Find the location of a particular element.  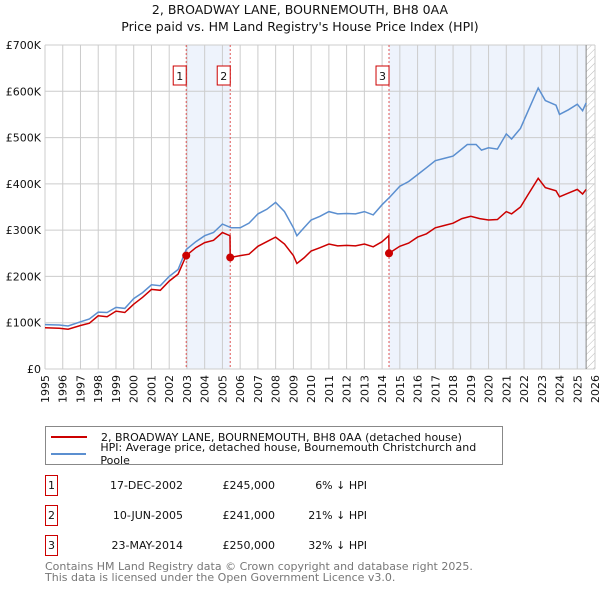

x-tick-label: 2012 is located at coordinates (347, 389).